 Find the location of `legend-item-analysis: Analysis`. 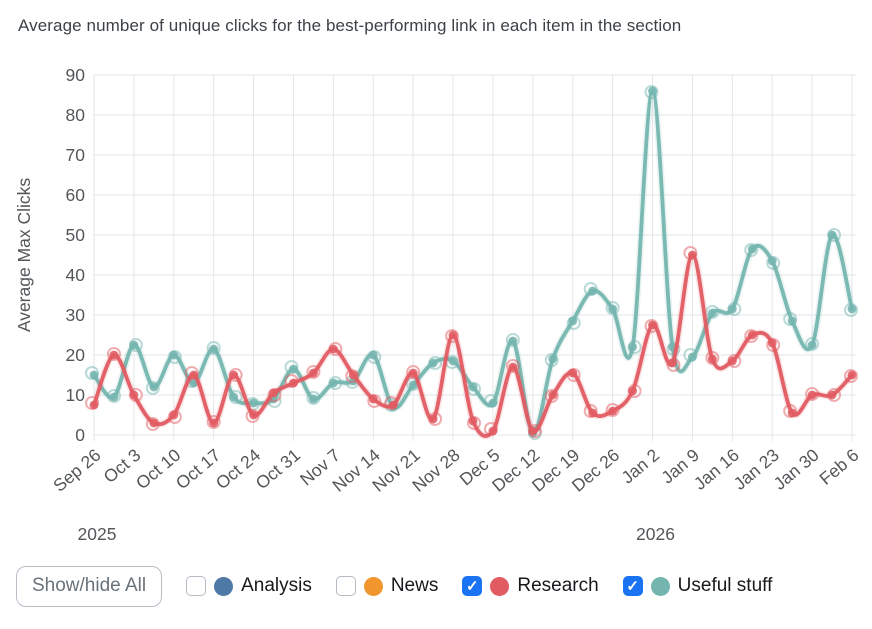

legend-item-analysis: Analysis is located at coordinates (249, 586).